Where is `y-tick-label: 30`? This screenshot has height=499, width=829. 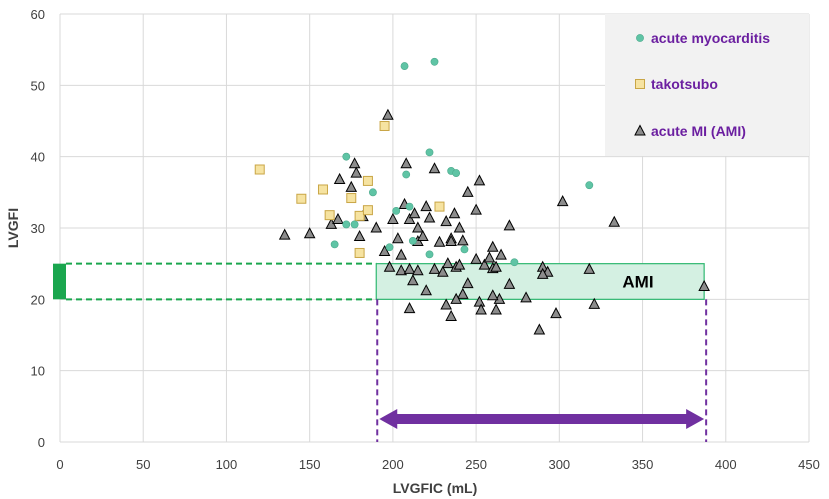
y-tick-label: 30 is located at coordinates (38, 228).